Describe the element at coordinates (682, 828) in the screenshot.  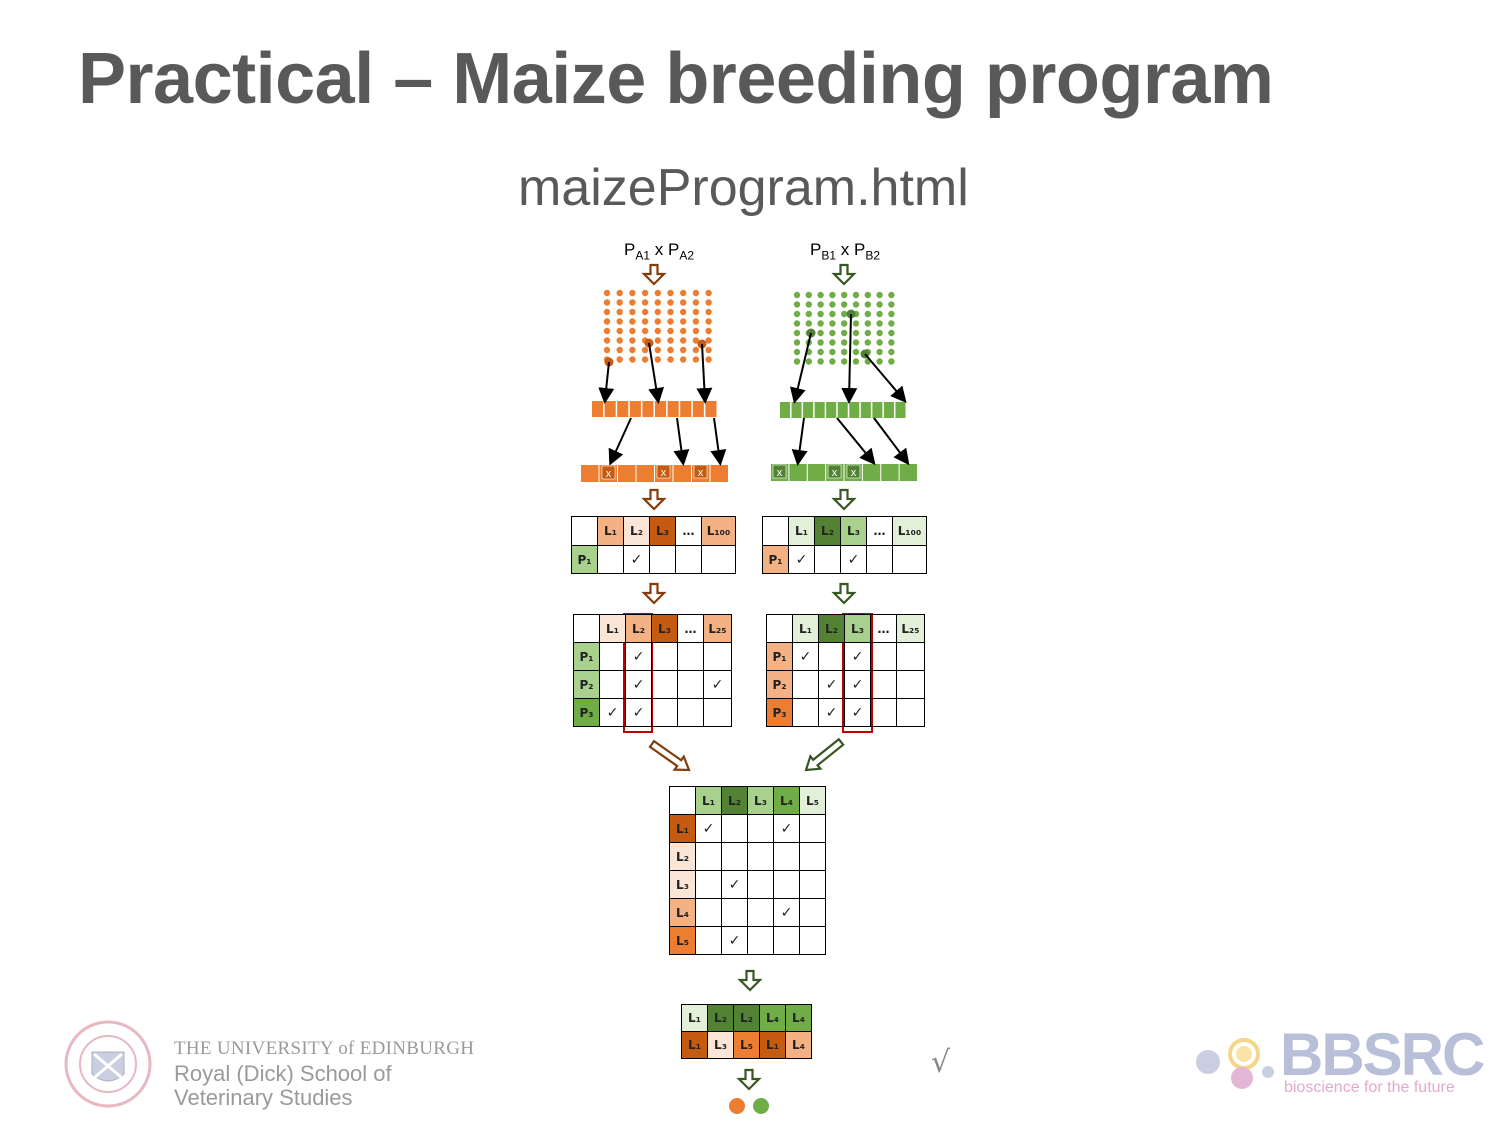
I see `row-header: L₁` at that location.